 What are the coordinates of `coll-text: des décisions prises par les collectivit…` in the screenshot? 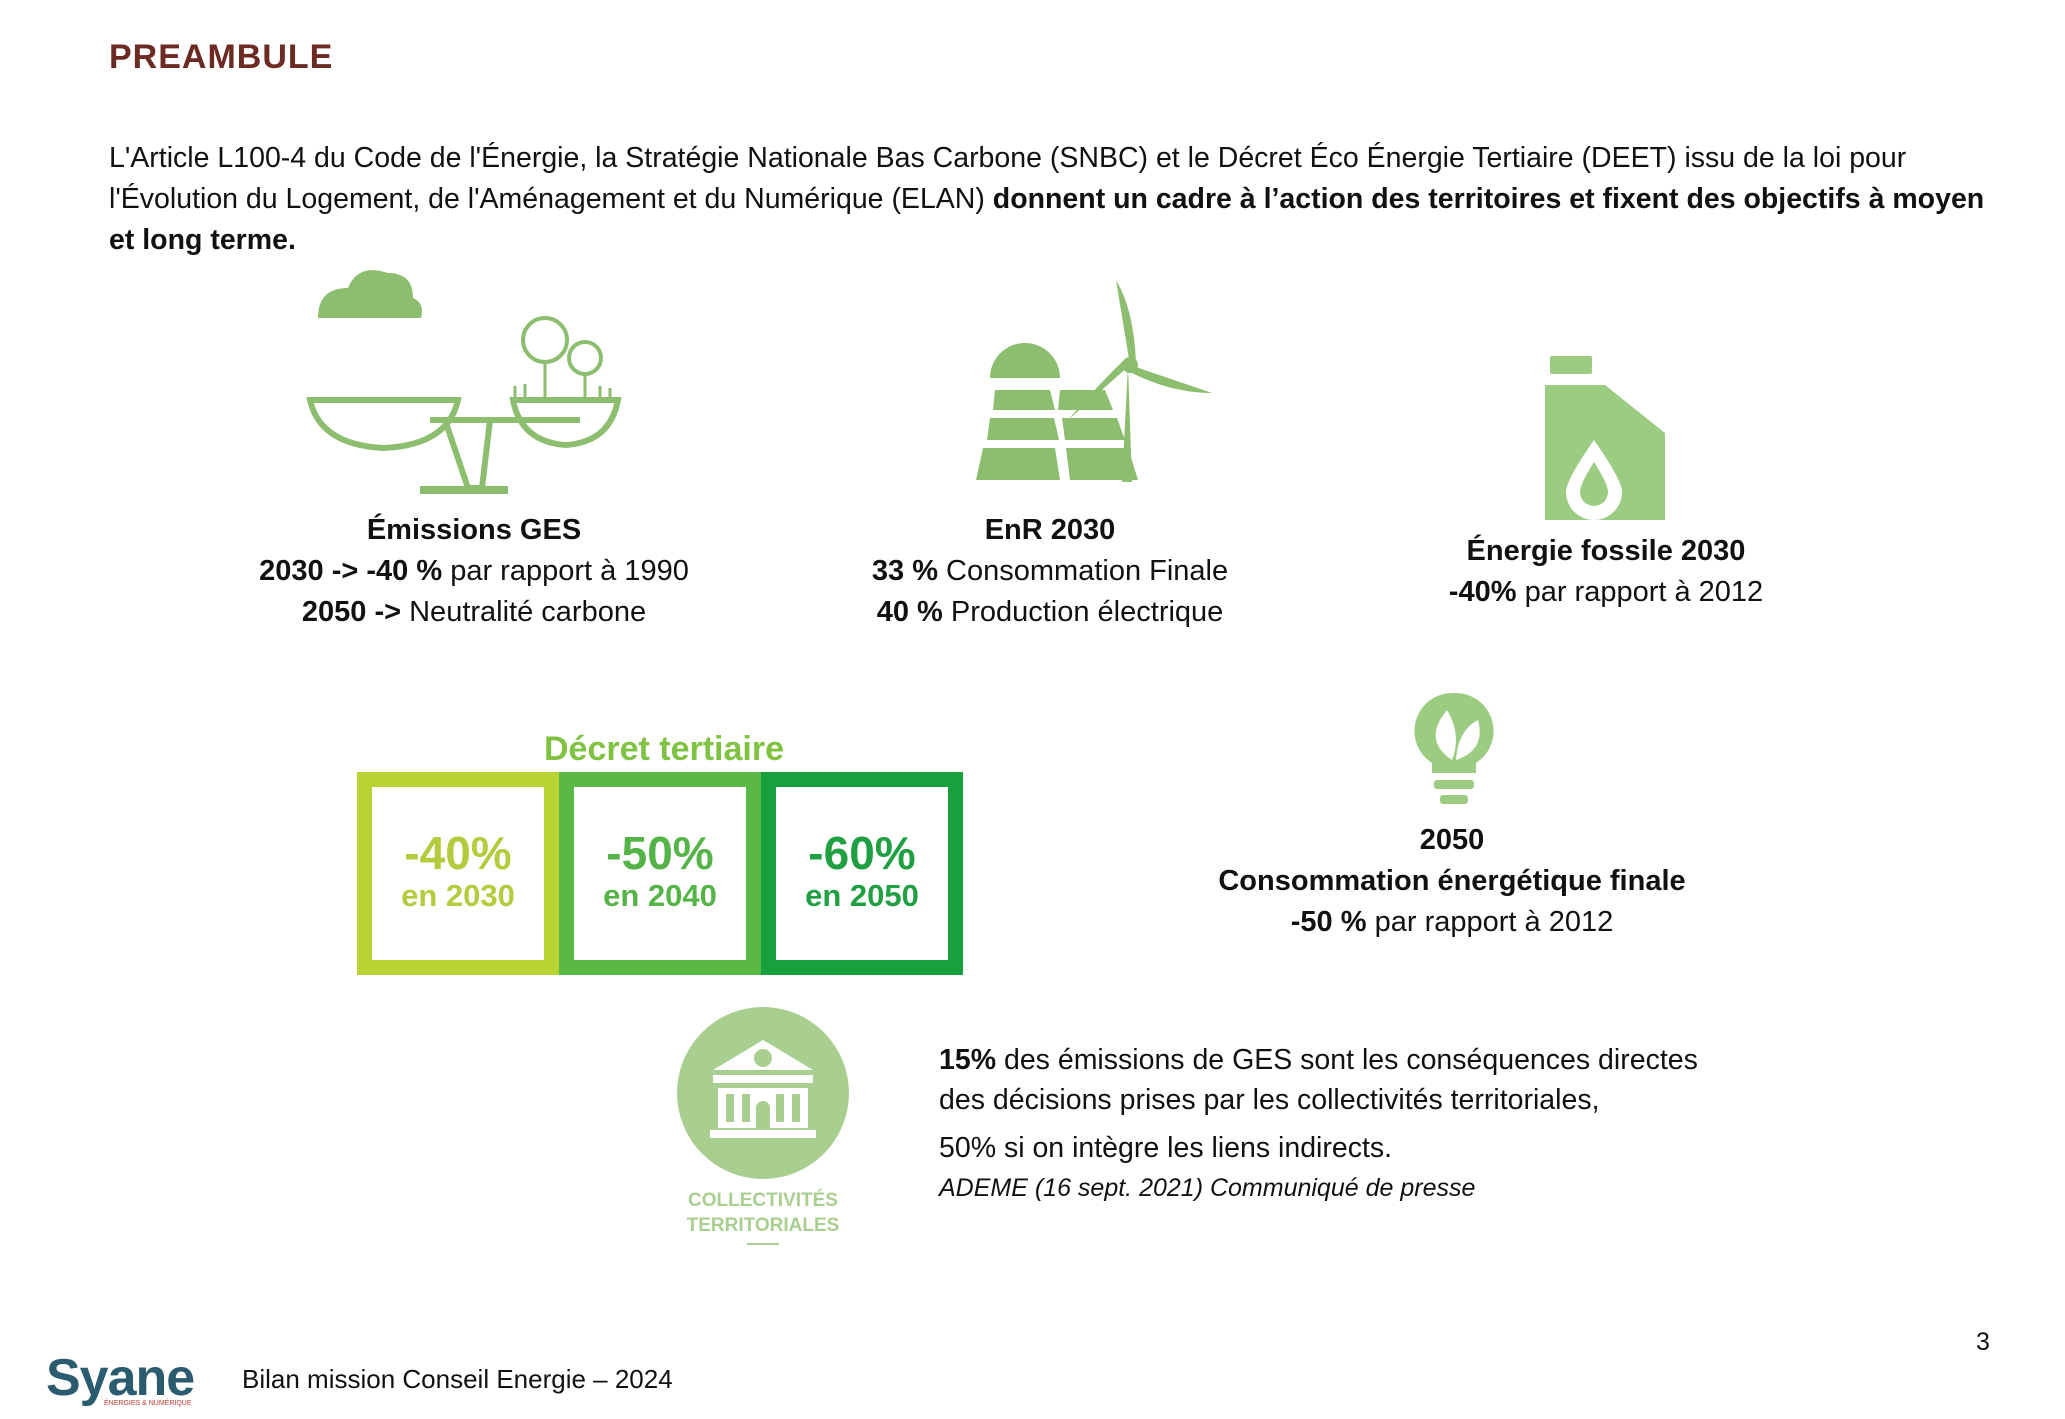 It's located at (1269, 1100).